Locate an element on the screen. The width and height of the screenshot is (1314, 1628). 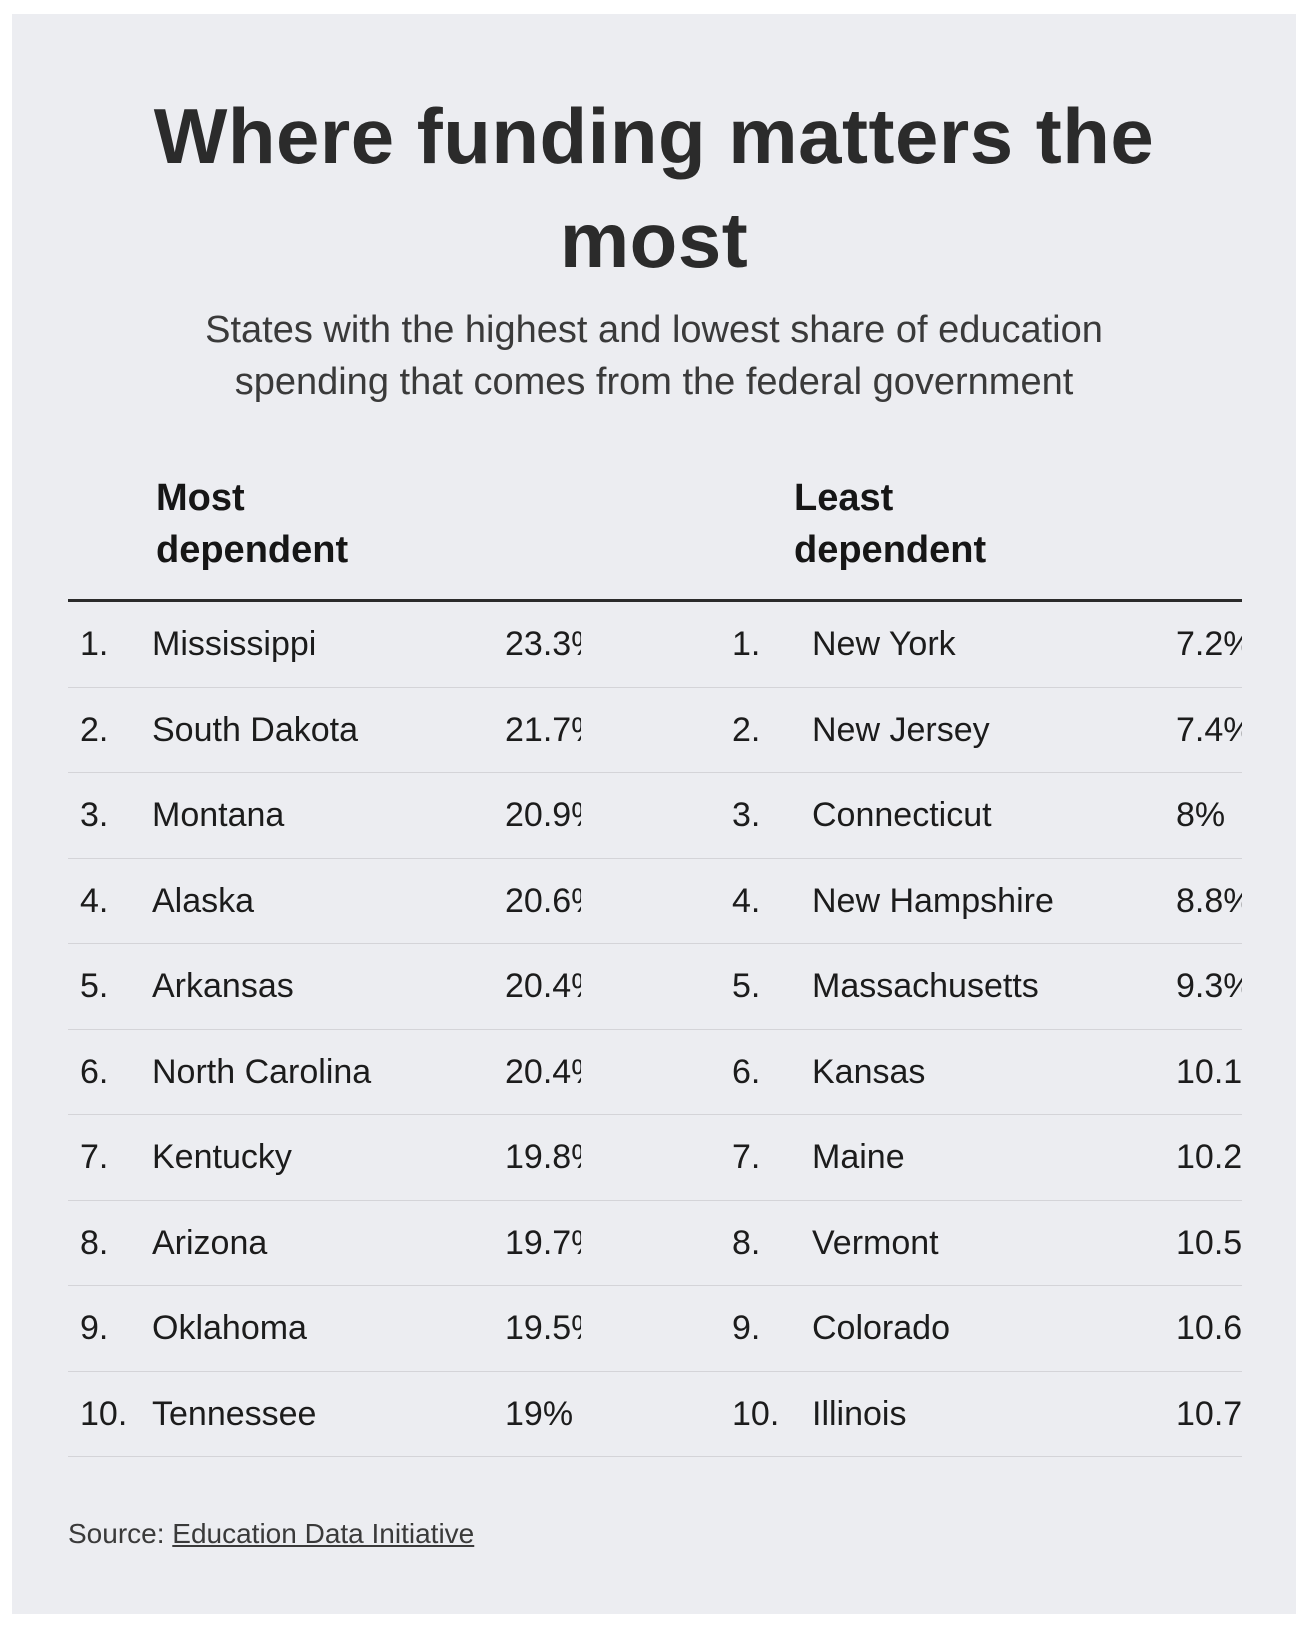
most-value: 19.8% is located at coordinates (543, 1157).